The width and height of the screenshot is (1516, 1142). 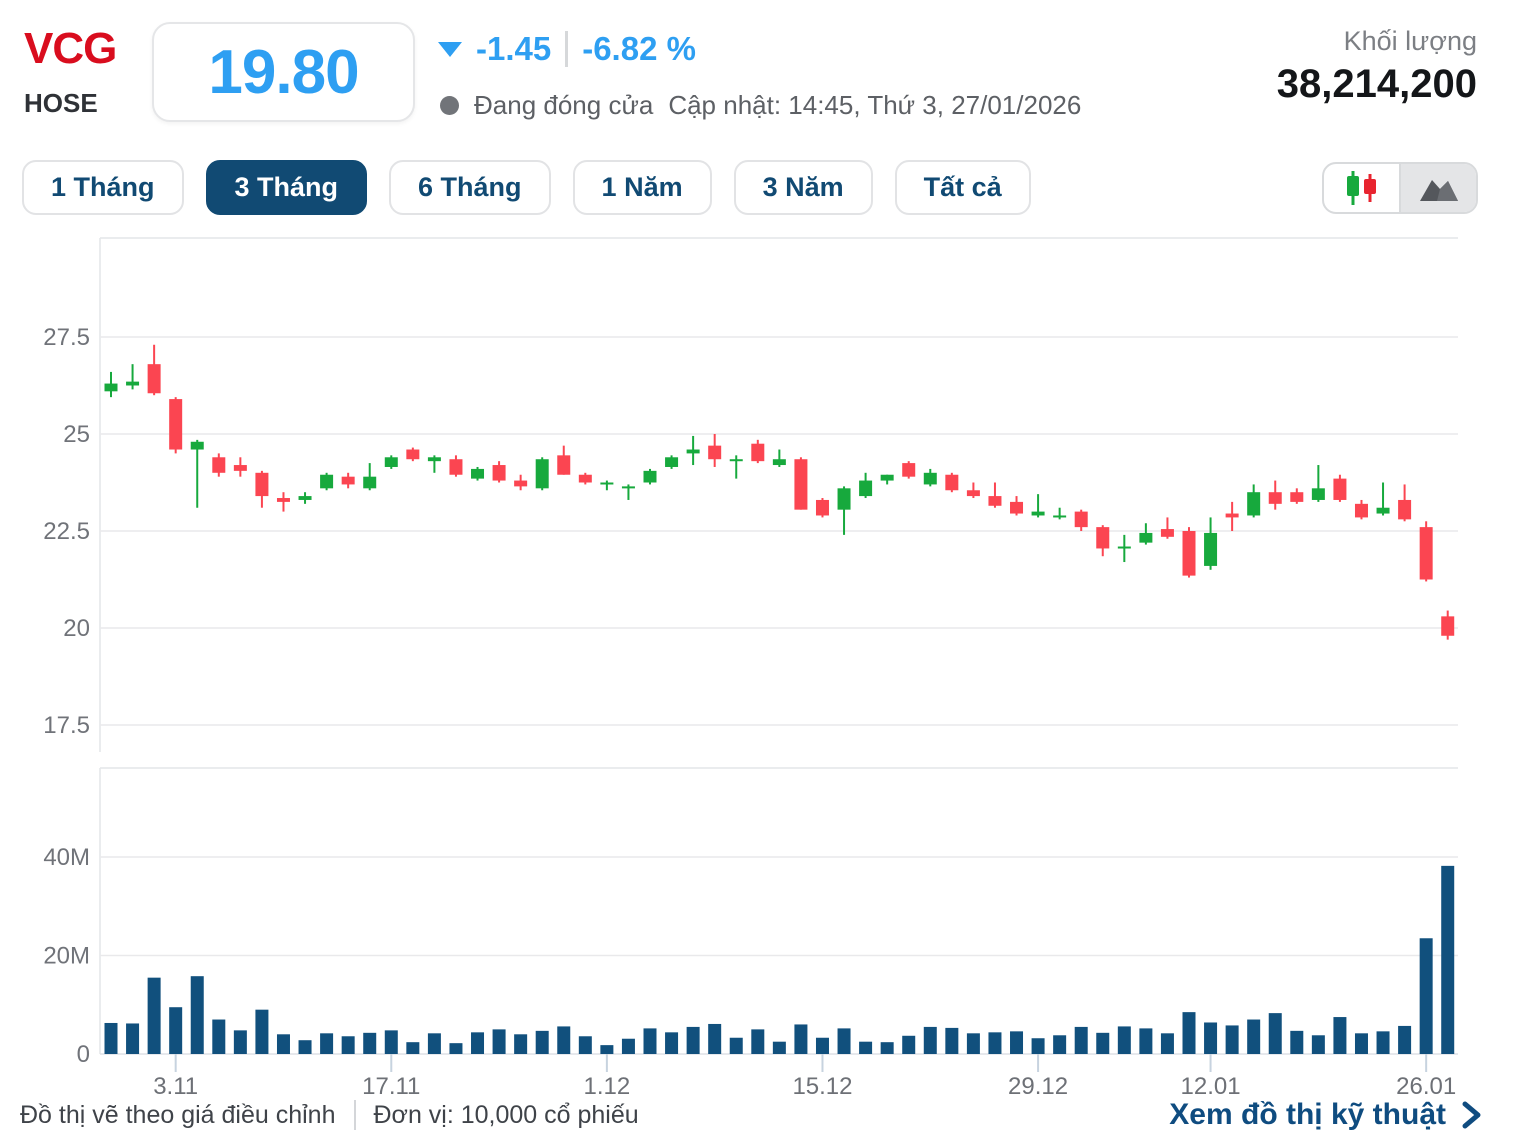 What do you see at coordinates (567, 49) in the screenshot?
I see `price-change-row: -1.45 -6.82 %` at bounding box center [567, 49].